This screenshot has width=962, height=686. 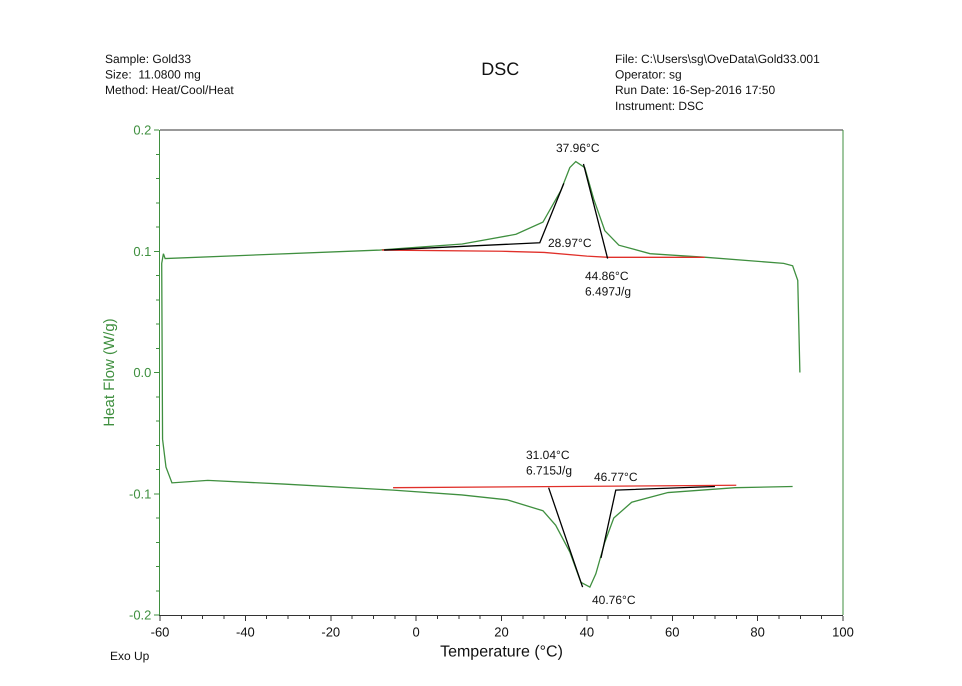 What do you see at coordinates (757, 632) in the screenshot?
I see `x-tick-label: 80` at bounding box center [757, 632].